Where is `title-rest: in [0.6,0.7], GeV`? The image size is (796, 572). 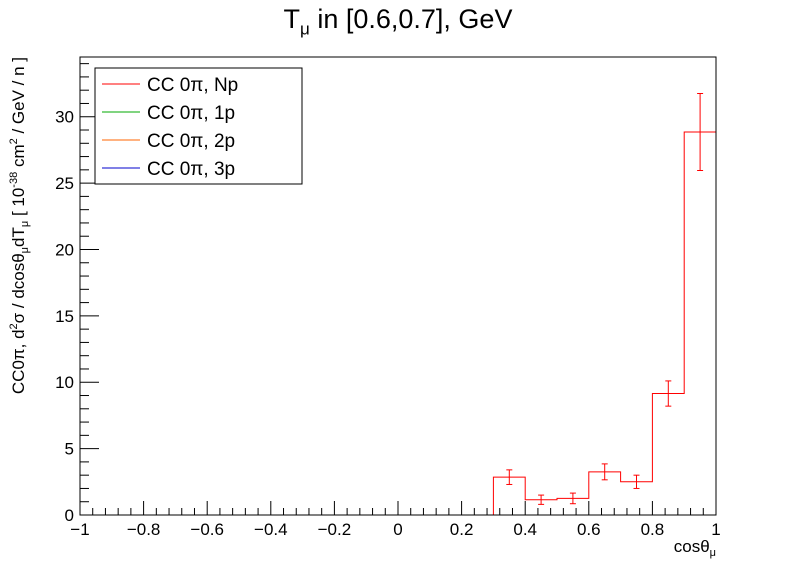 title-rest: in [0.6,0.7], GeV is located at coordinates (411, 19).